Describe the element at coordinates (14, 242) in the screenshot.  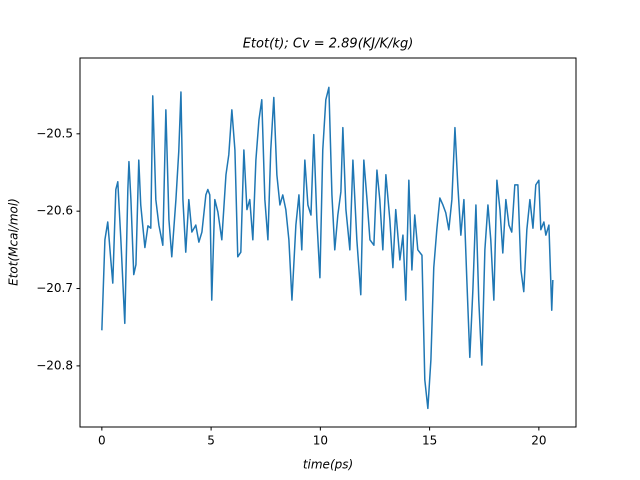
I see `y-axis-label: Etot(Mcal/mol)` at that location.